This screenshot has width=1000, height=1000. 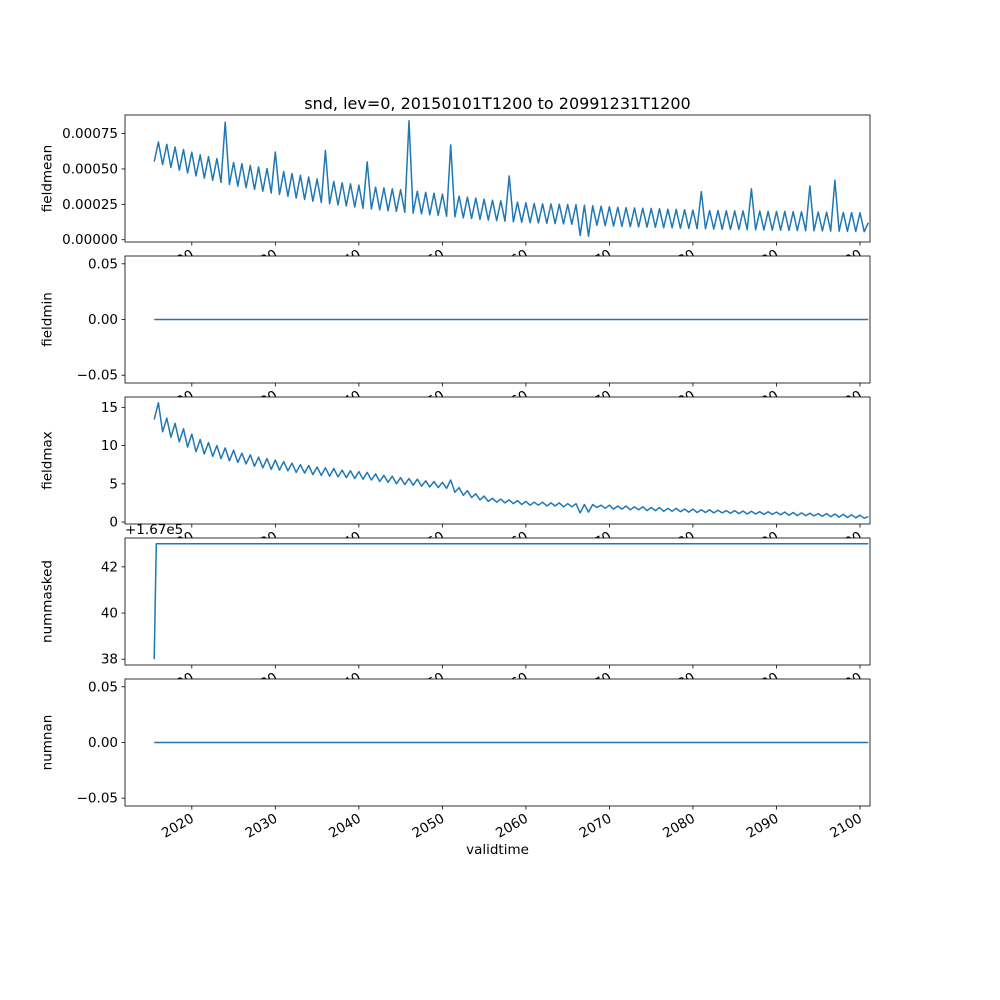 What do you see at coordinates (47, 178) in the screenshot?
I see `y-axis-label-fieldmean: fieldmean` at bounding box center [47, 178].